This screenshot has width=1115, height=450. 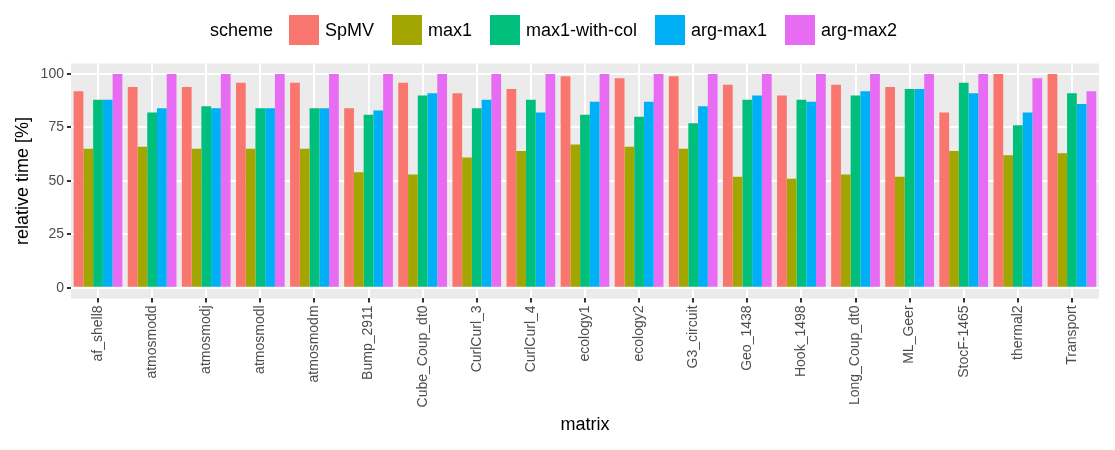 What do you see at coordinates (583, 333) in the screenshot?
I see `x-tick-label: ecology1` at bounding box center [583, 333].